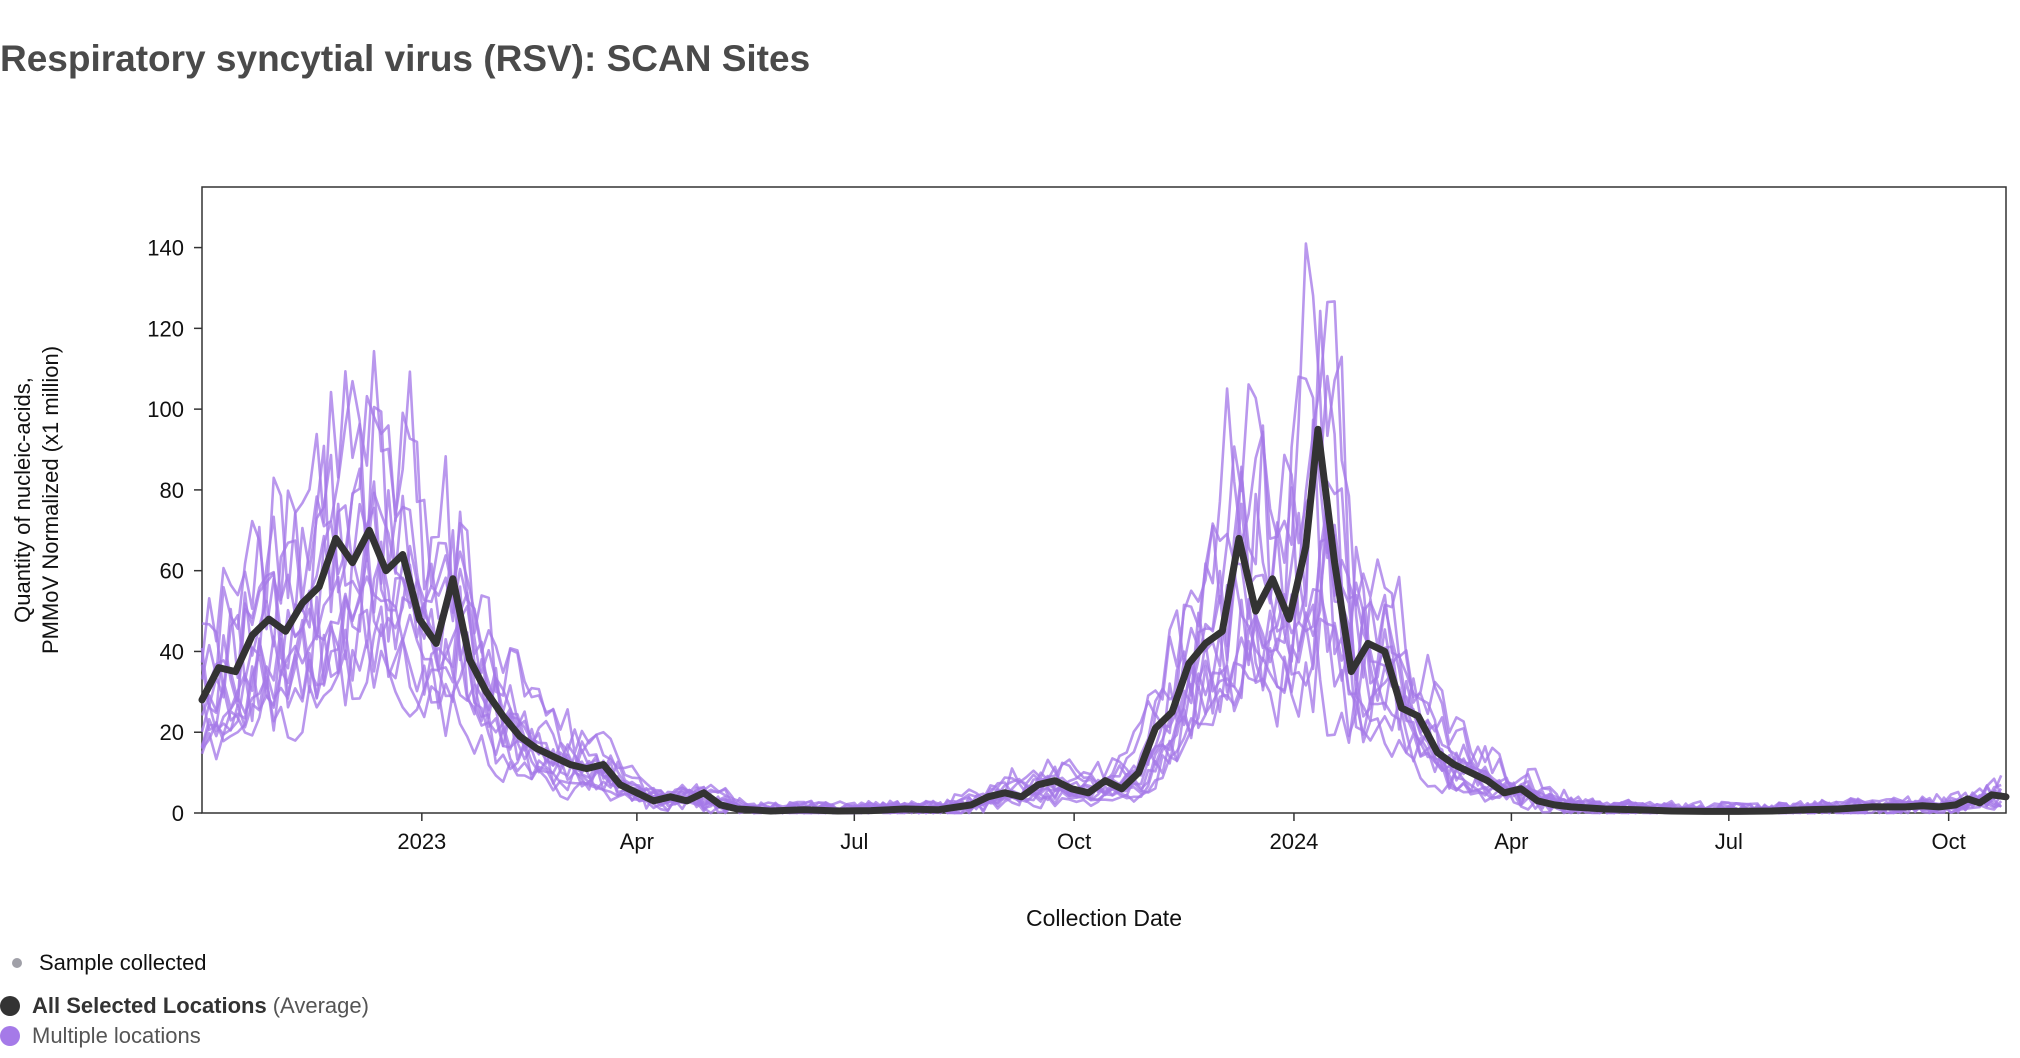 This screenshot has width=2020, height=1058. I want to click on y-tick-label: 140, so click(165, 248).